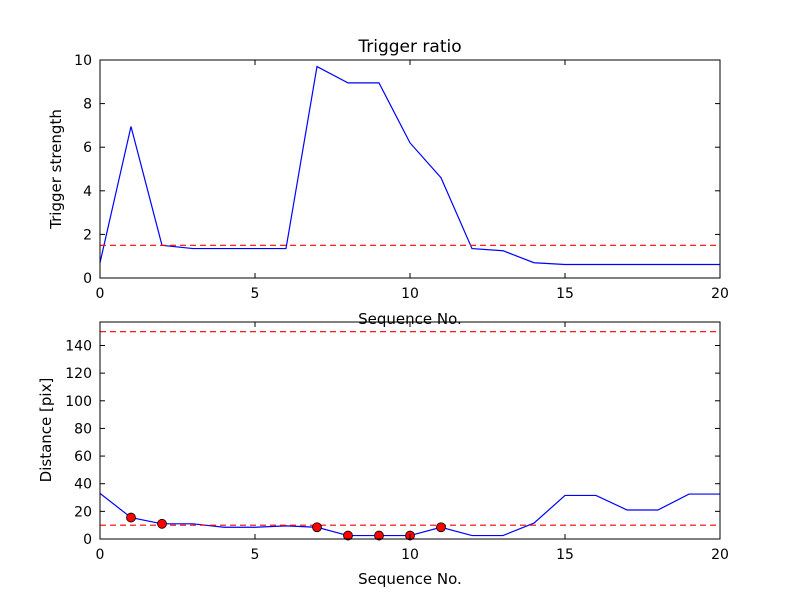 This screenshot has height=600, width=800. What do you see at coordinates (83, 457) in the screenshot?
I see `bottom-y-tick-label: 60` at bounding box center [83, 457].